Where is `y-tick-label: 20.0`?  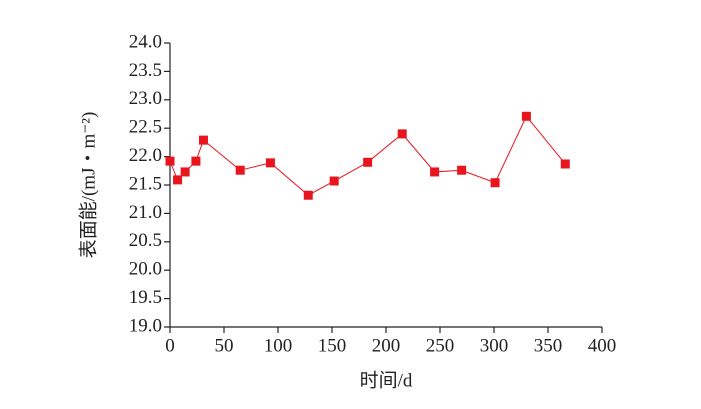
y-tick-label: 20.0 is located at coordinates (145, 269).